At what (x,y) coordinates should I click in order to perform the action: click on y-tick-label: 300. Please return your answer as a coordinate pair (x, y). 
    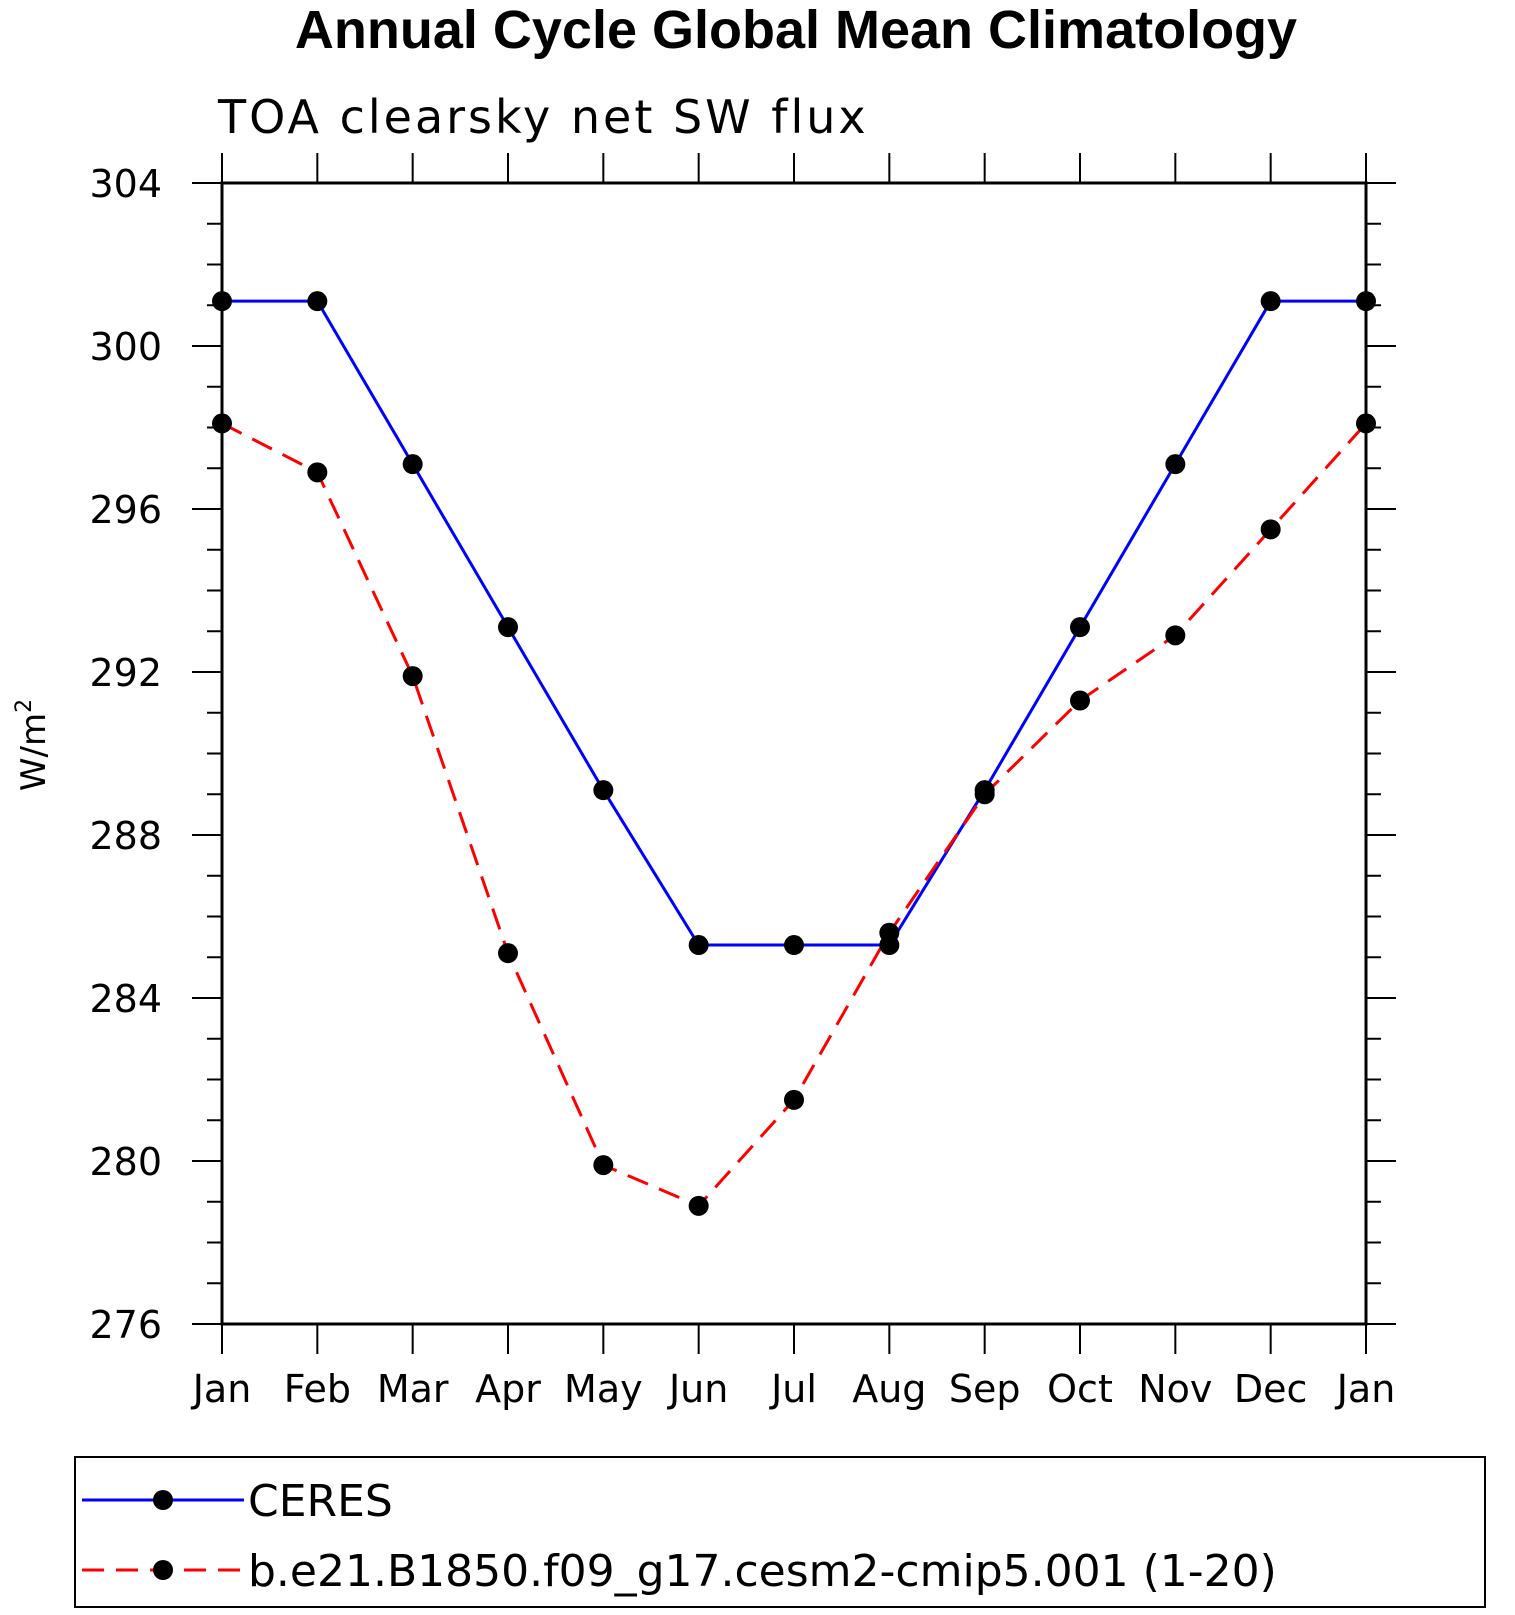
    Looking at the image, I should click on (125, 347).